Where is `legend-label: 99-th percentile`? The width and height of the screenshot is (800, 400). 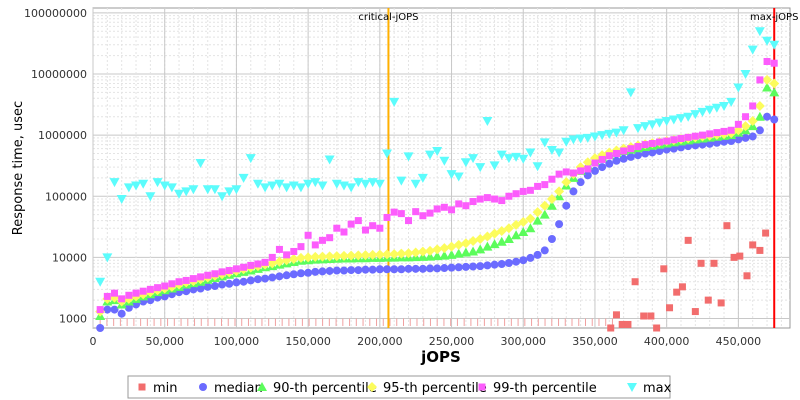 legend-label: 99-th percentile is located at coordinates (545, 388).